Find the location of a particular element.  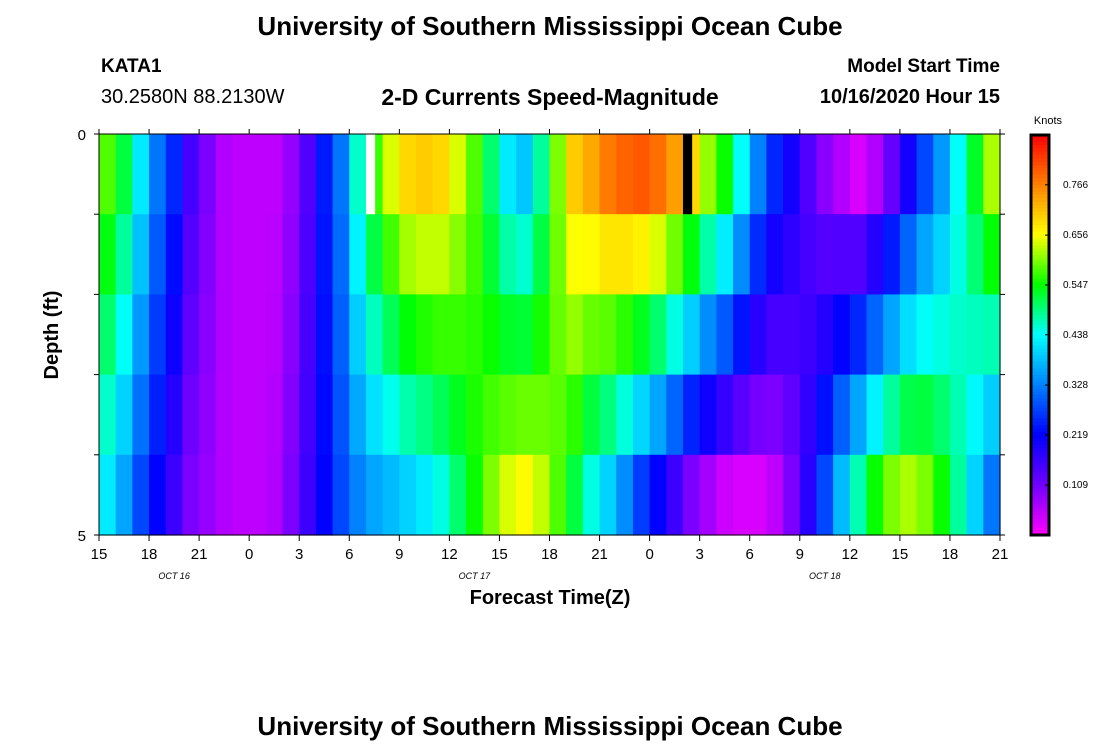

x-tick-label: 6 is located at coordinates (349, 554).